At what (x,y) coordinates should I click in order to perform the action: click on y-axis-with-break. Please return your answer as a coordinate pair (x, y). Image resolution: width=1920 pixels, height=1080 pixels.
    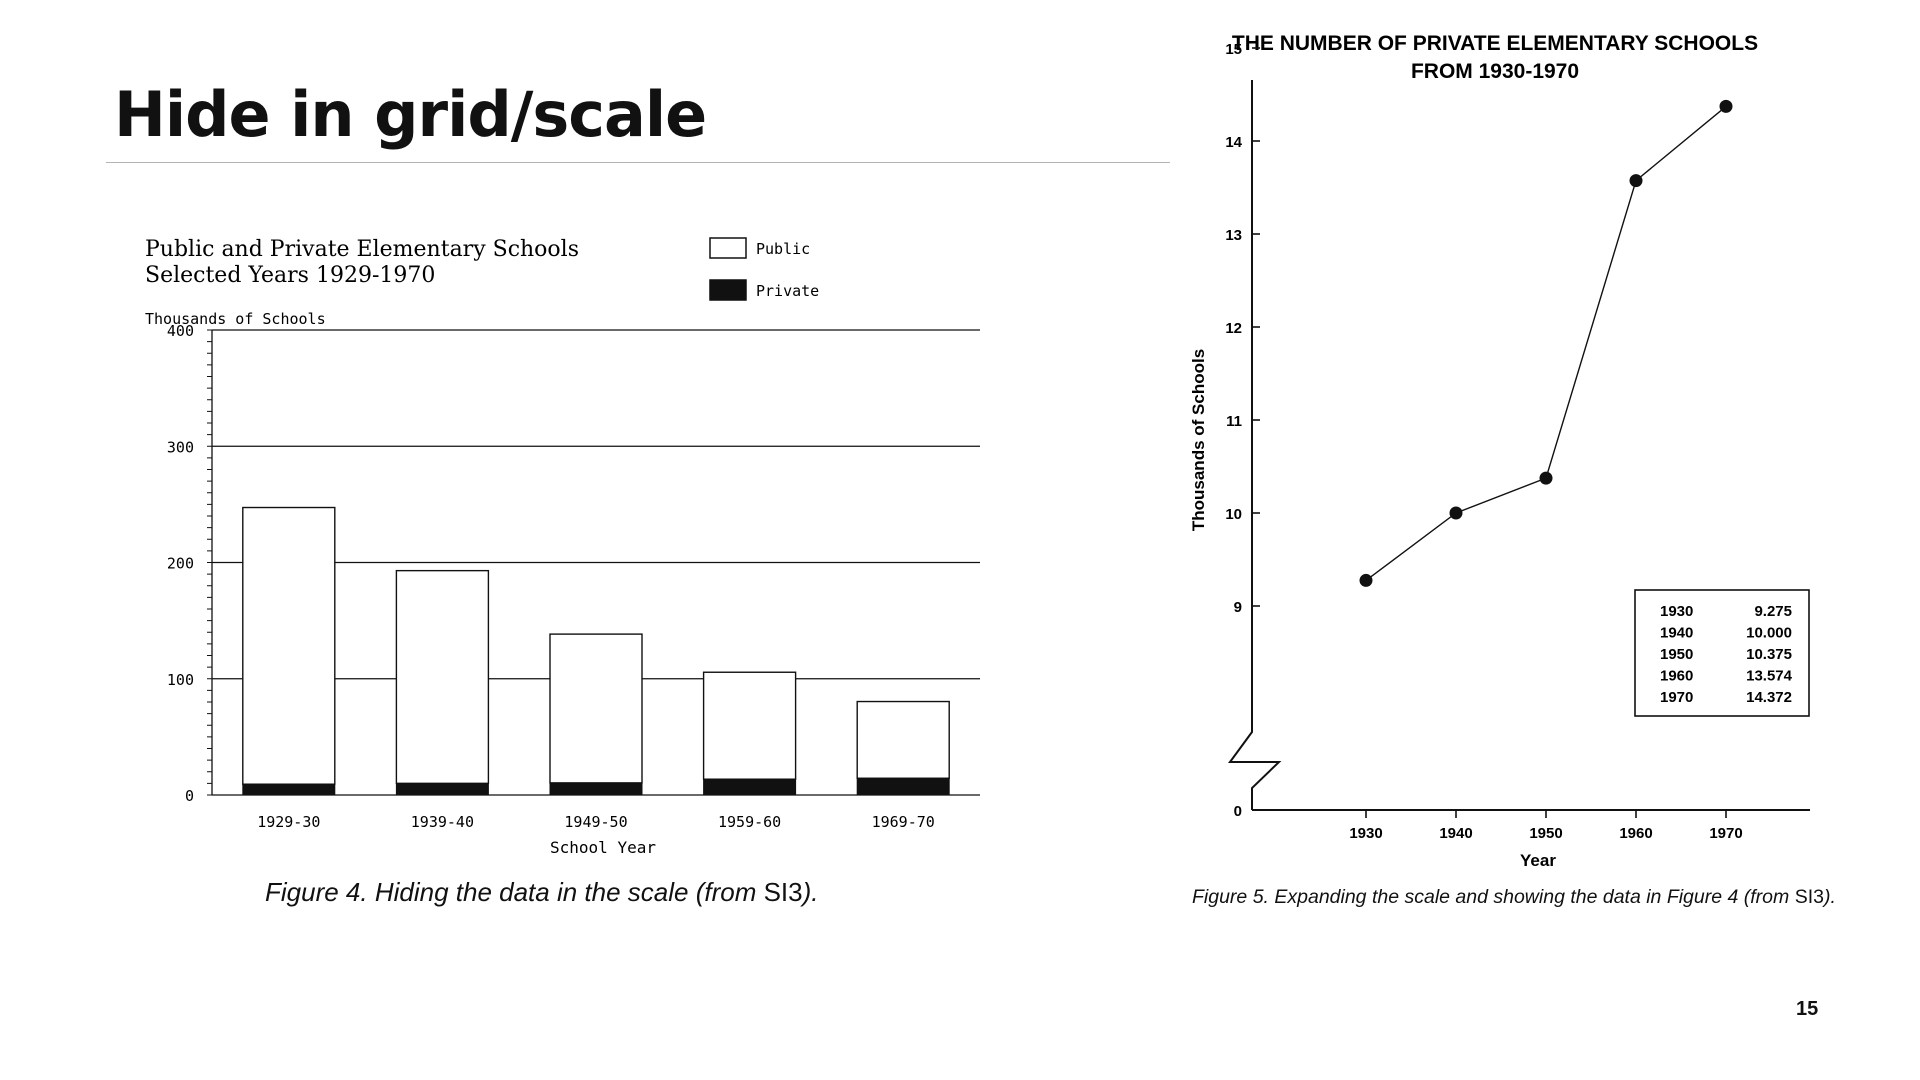
    Looking at the image, I should click on (1255, 445).